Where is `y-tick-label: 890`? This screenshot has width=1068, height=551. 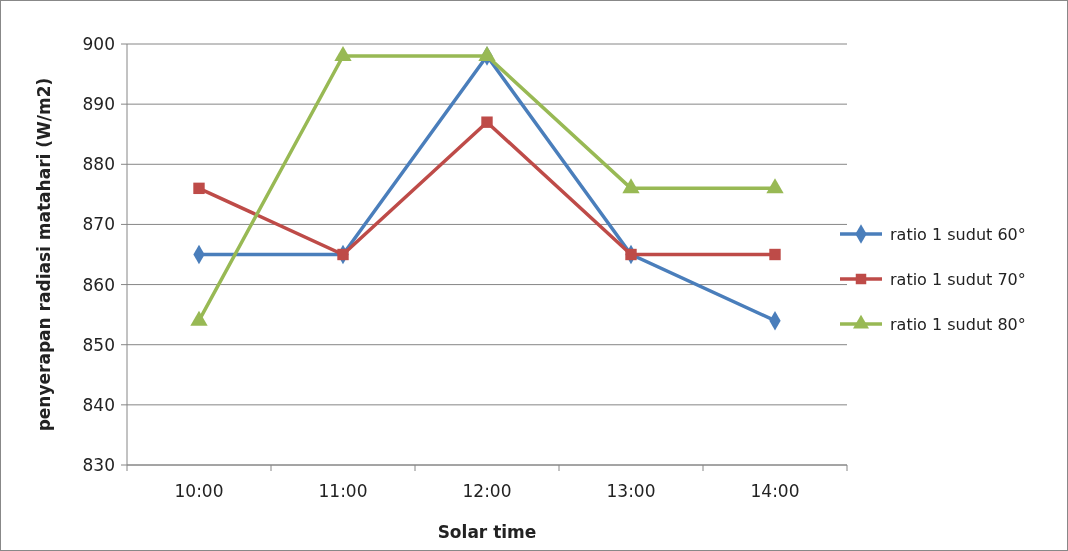 y-tick-label: 890 is located at coordinates (98, 104).